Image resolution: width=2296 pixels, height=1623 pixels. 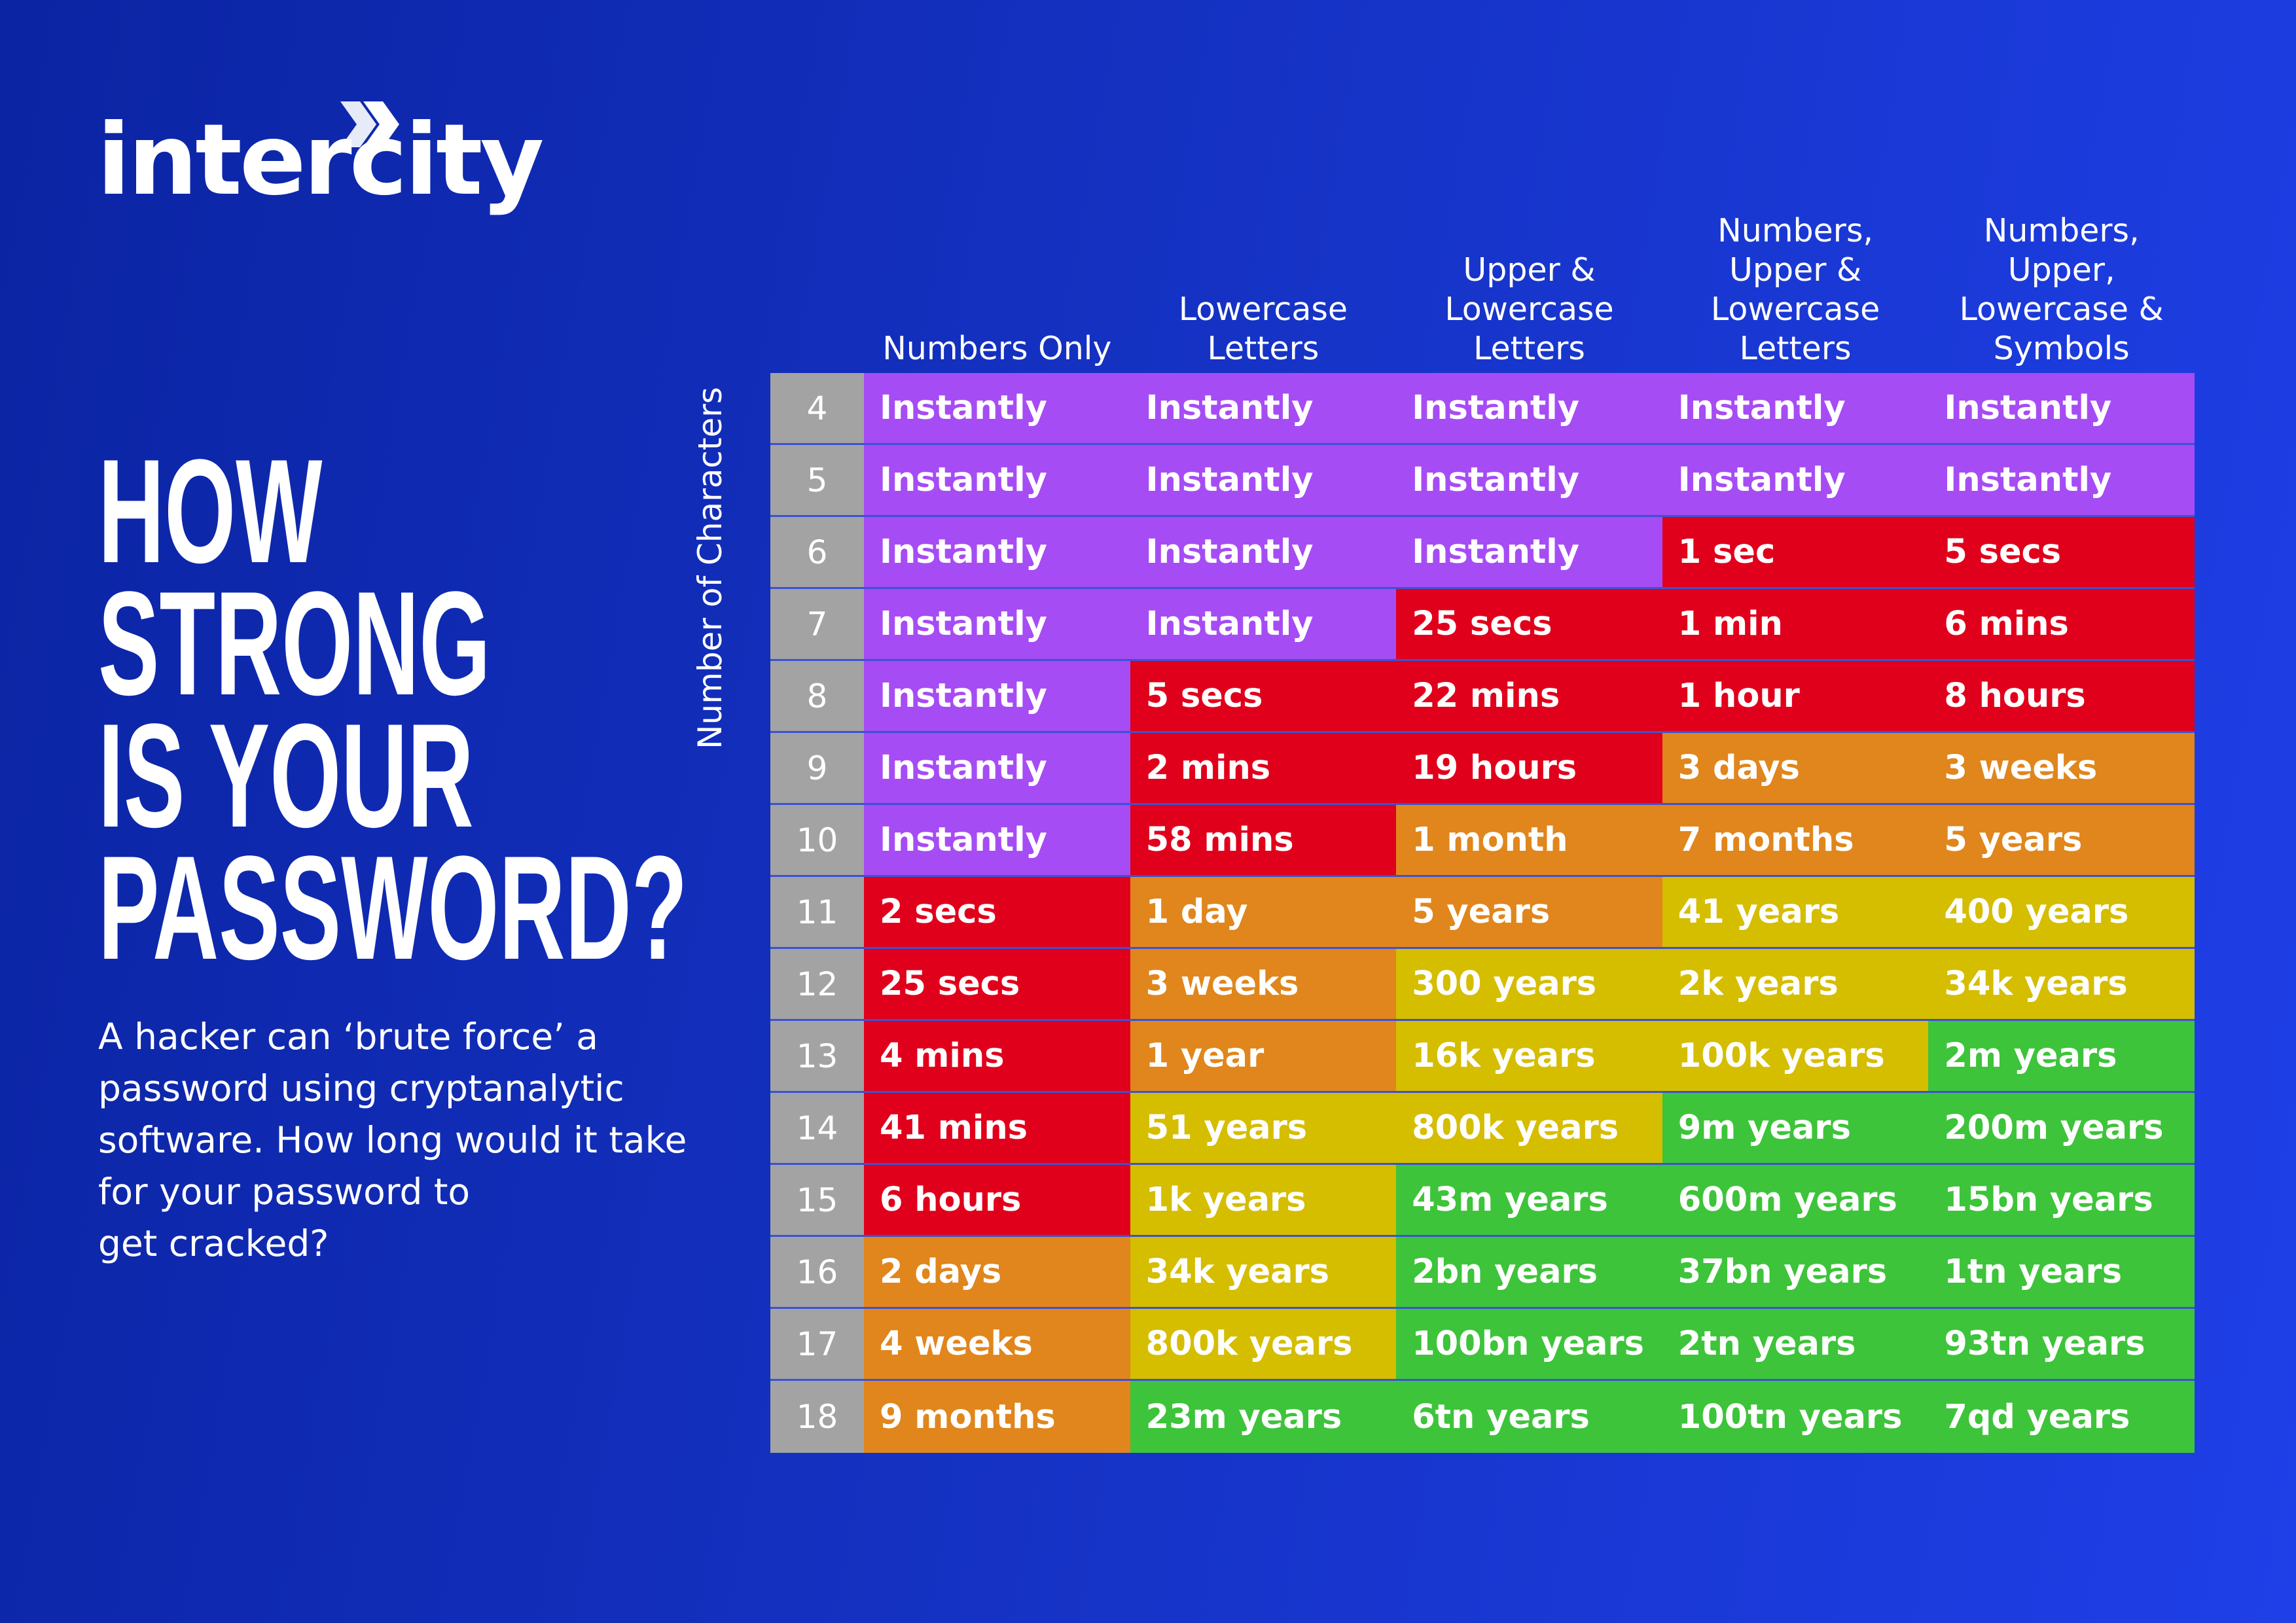 I want to click on crack-time-cell: 22 mins, so click(x=1529, y=696).